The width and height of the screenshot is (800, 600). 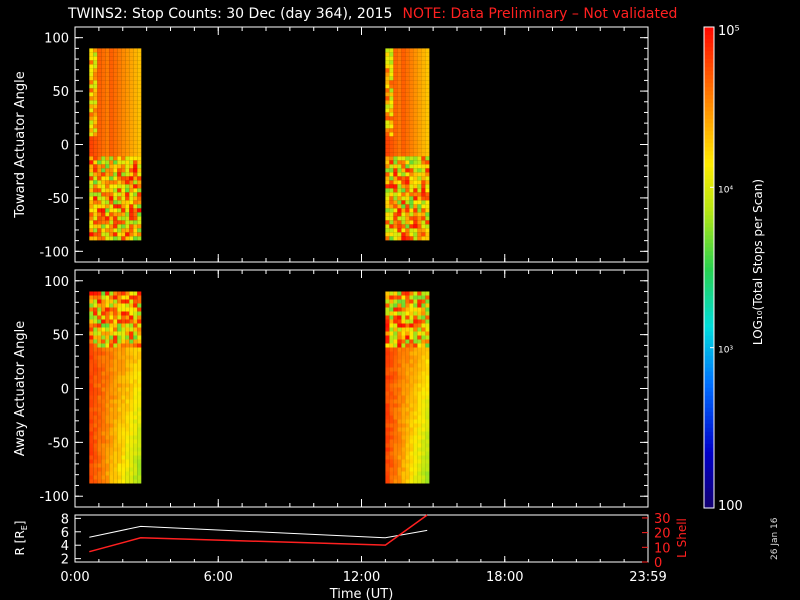 I want to click on y-tick-label: -50, so click(x=58, y=199).